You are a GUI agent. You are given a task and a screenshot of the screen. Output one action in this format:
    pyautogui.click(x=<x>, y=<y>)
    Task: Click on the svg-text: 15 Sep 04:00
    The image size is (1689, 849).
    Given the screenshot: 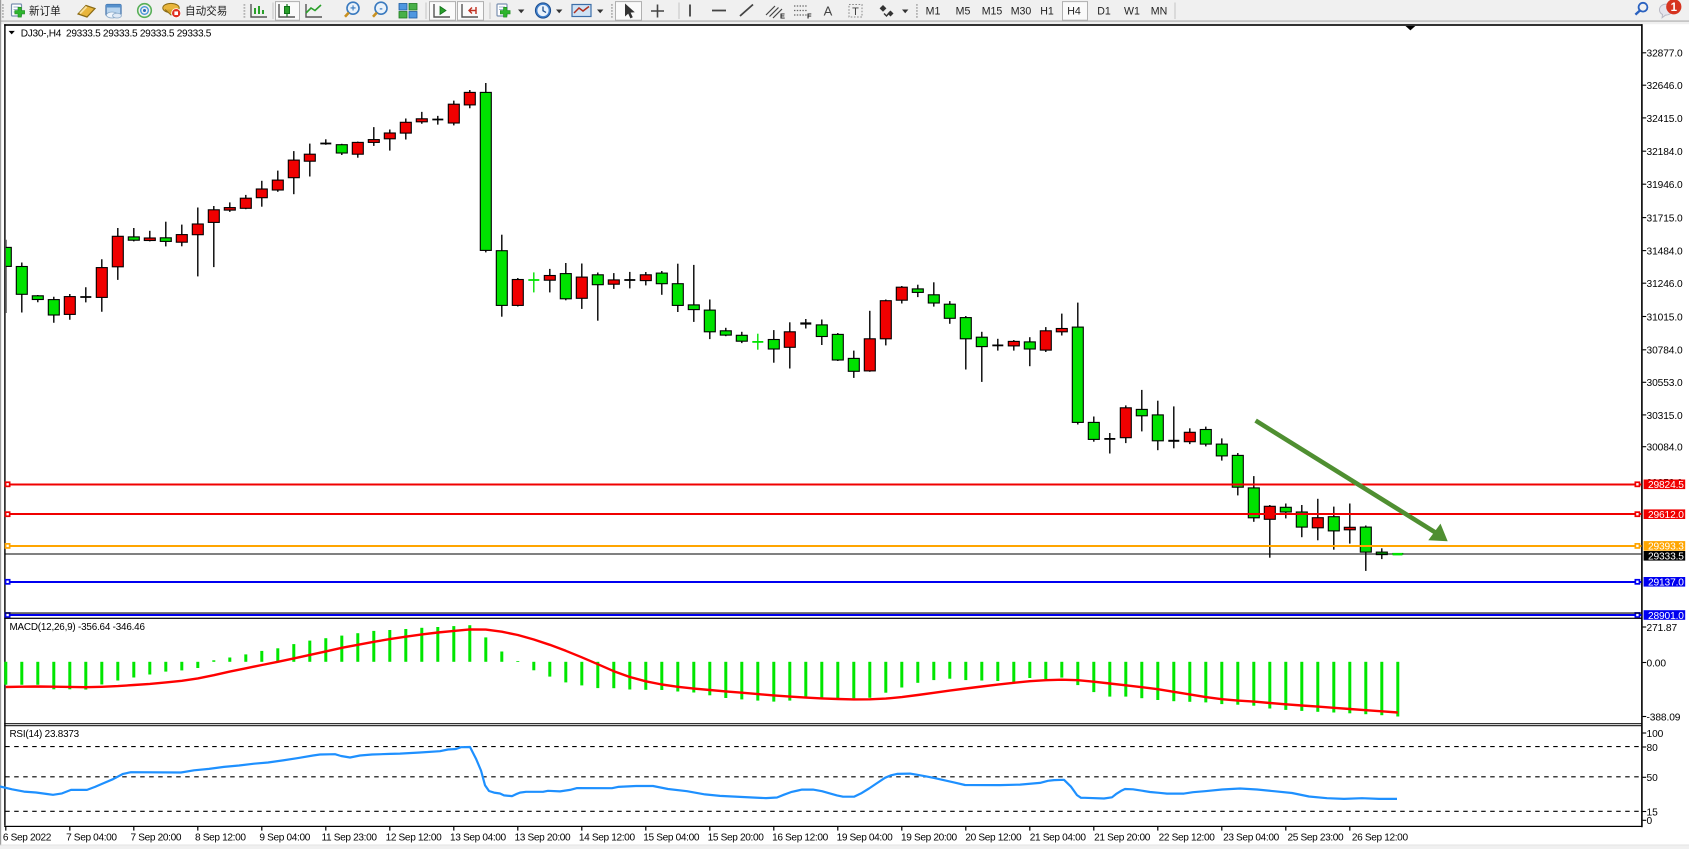 What is the action you would take?
    pyautogui.click(x=671, y=838)
    